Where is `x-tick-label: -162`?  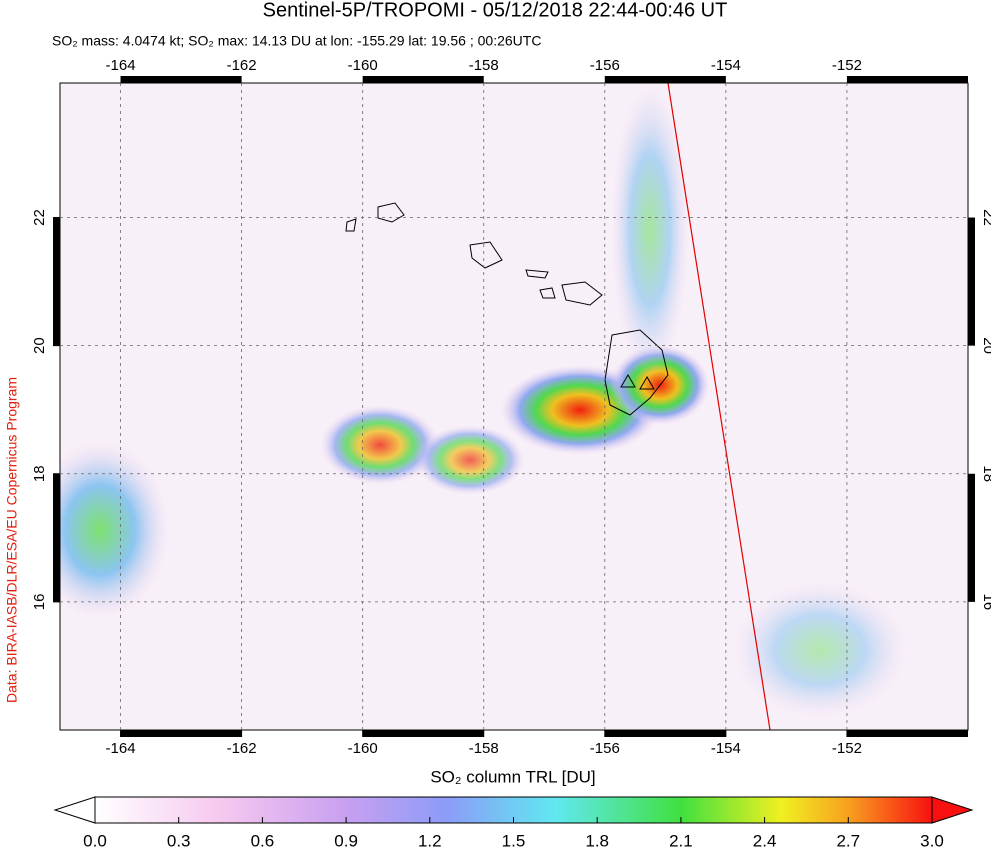
x-tick-label: -162 is located at coordinates (242, 748).